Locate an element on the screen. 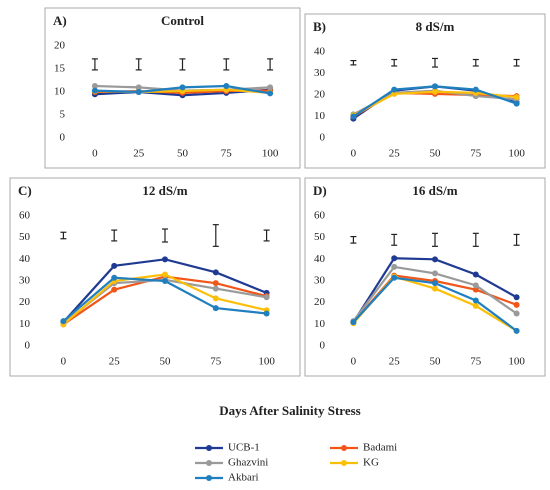  legend-label: Akbari is located at coordinates (243, 478).